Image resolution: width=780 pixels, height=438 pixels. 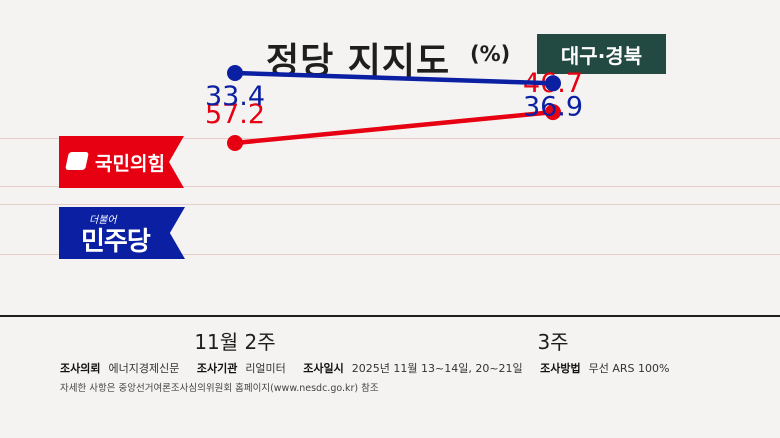 What do you see at coordinates (235, 96) in the screenshot?
I see `data-label: 33.4` at bounding box center [235, 96].